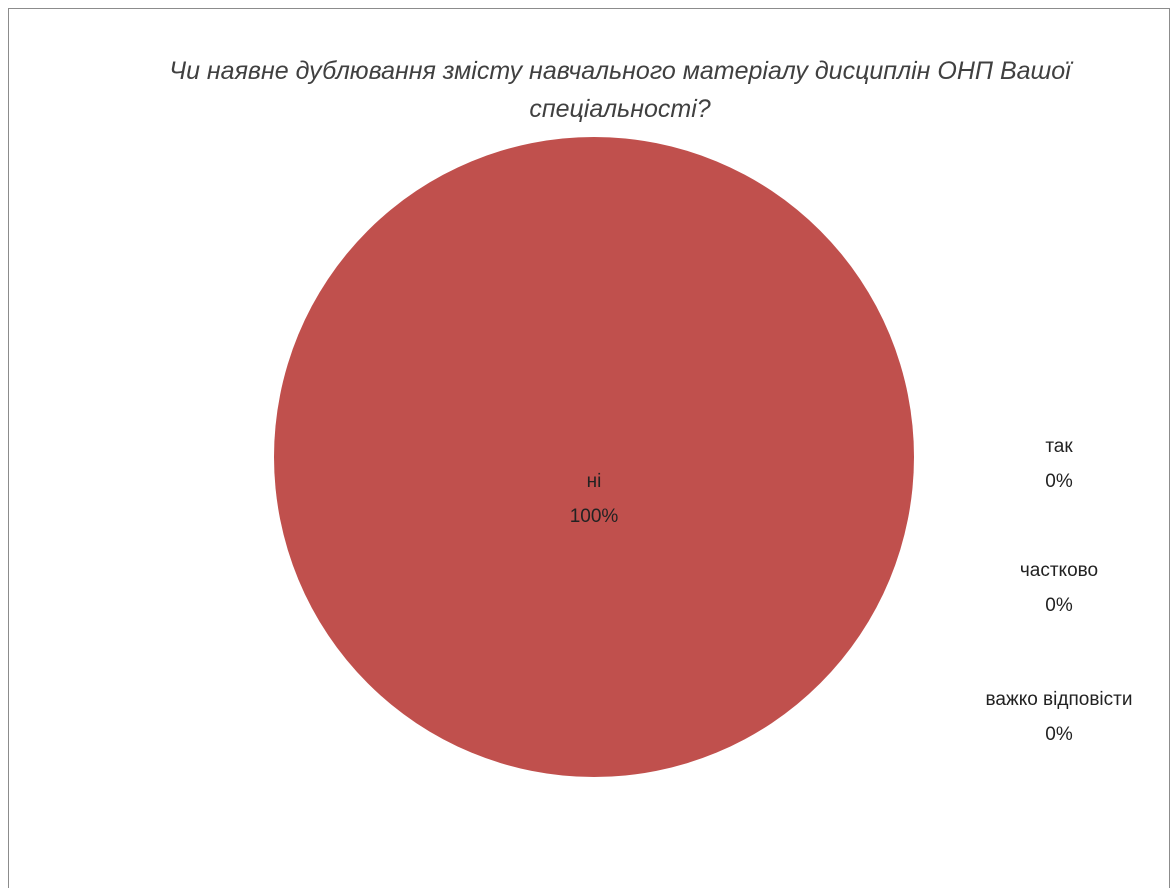  What do you see at coordinates (1059, 446) in the screenshot?
I see `slice-label-name: так` at bounding box center [1059, 446].